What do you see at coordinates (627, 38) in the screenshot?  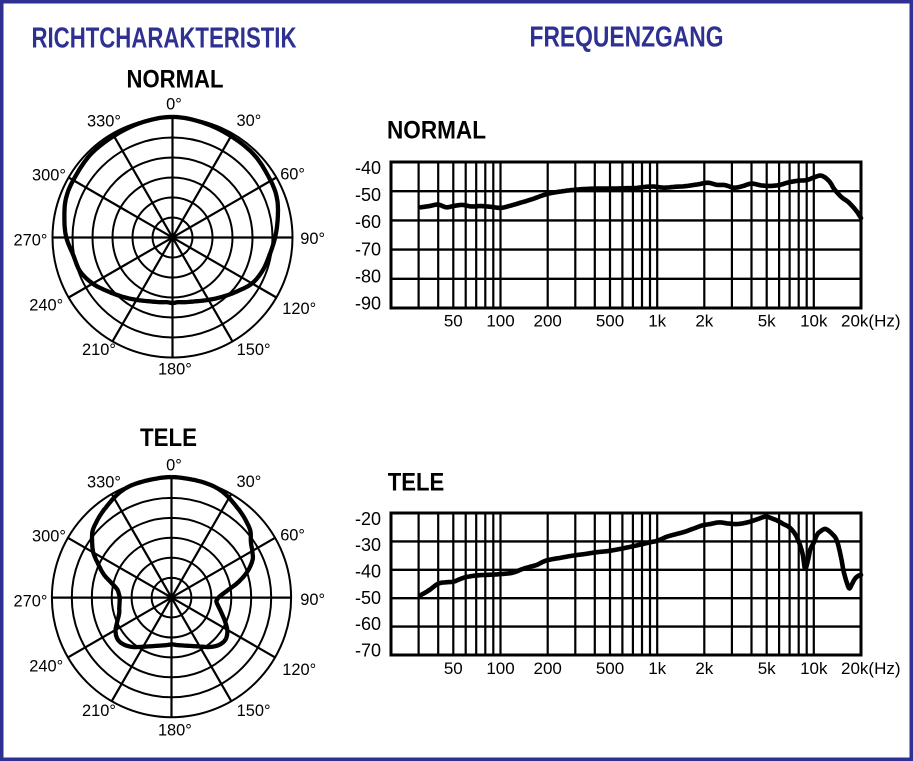 I see `svg-text: FREQUENZGANG` at bounding box center [627, 38].